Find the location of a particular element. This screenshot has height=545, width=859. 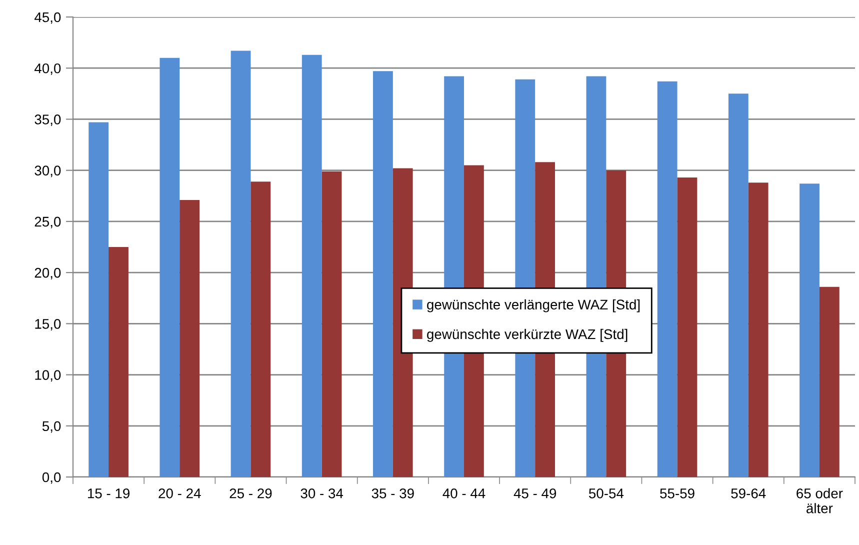

x-tick-label: 35 - 39 is located at coordinates (393, 493).